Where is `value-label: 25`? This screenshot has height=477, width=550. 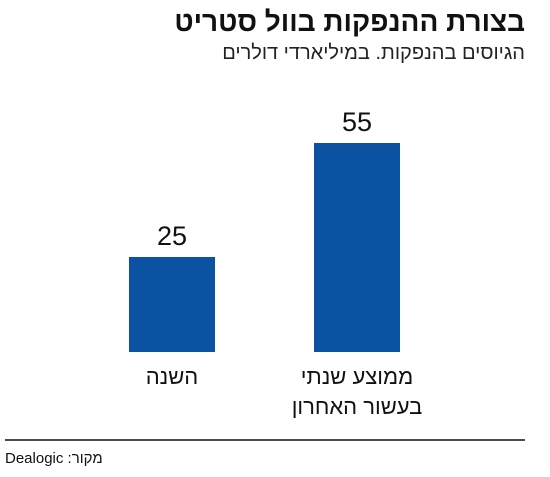 value-label: 25 is located at coordinates (172, 236).